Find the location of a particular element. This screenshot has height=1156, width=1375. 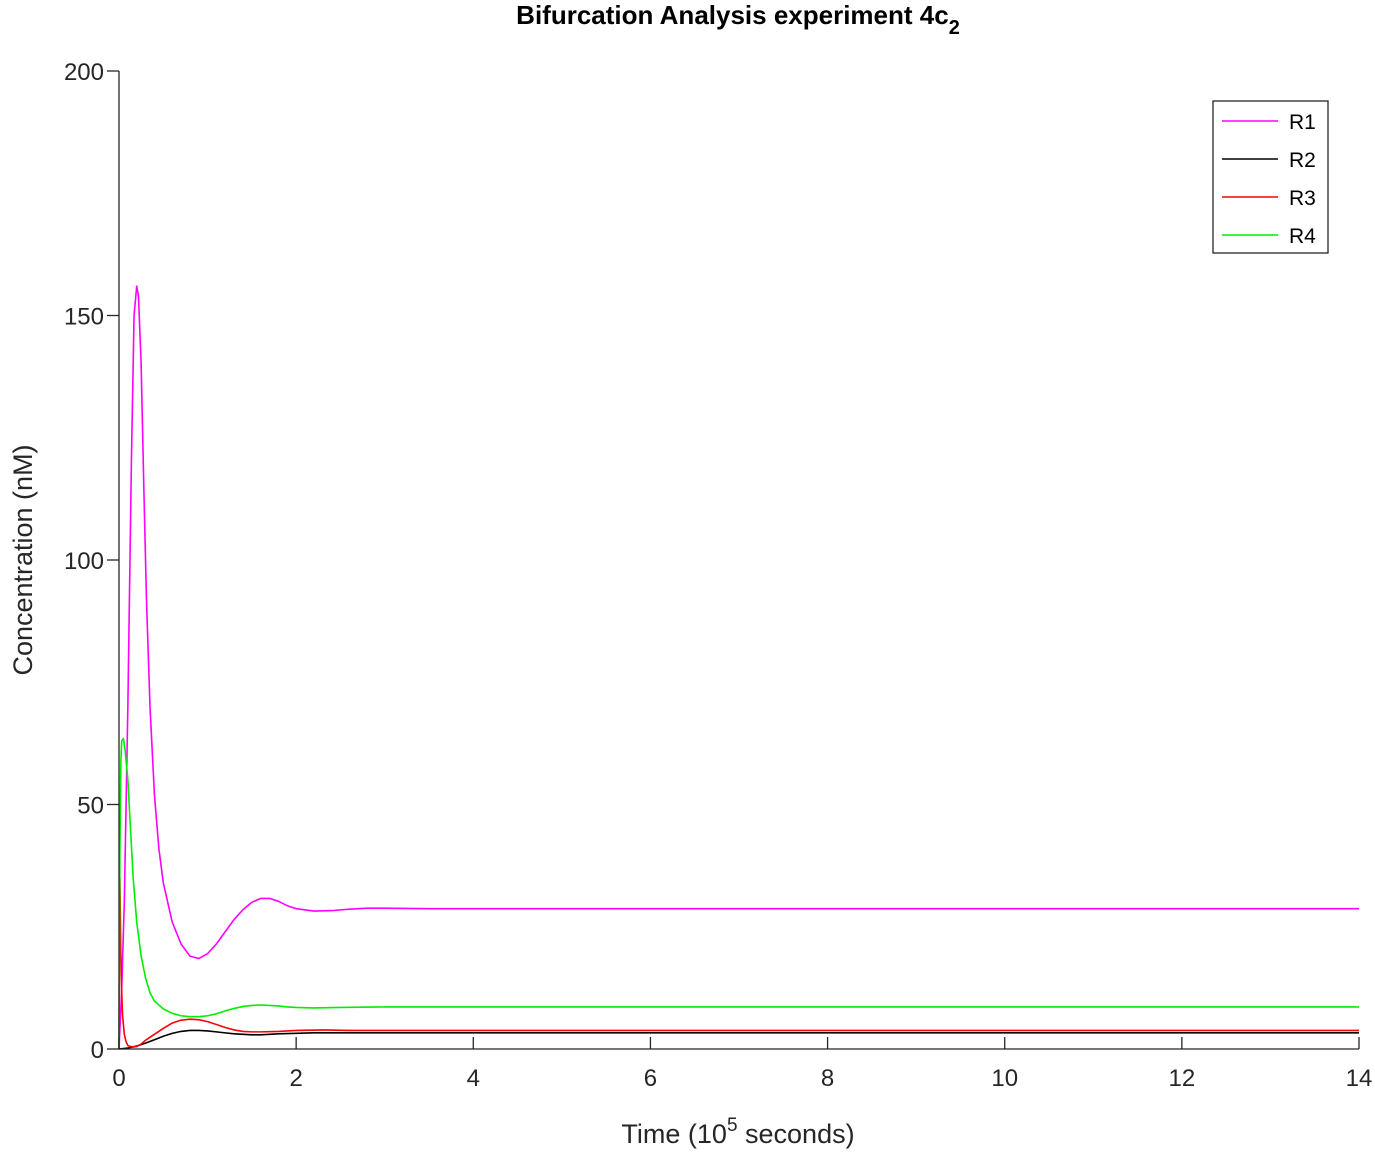

legend-label-r4: R4 is located at coordinates (1302, 236).